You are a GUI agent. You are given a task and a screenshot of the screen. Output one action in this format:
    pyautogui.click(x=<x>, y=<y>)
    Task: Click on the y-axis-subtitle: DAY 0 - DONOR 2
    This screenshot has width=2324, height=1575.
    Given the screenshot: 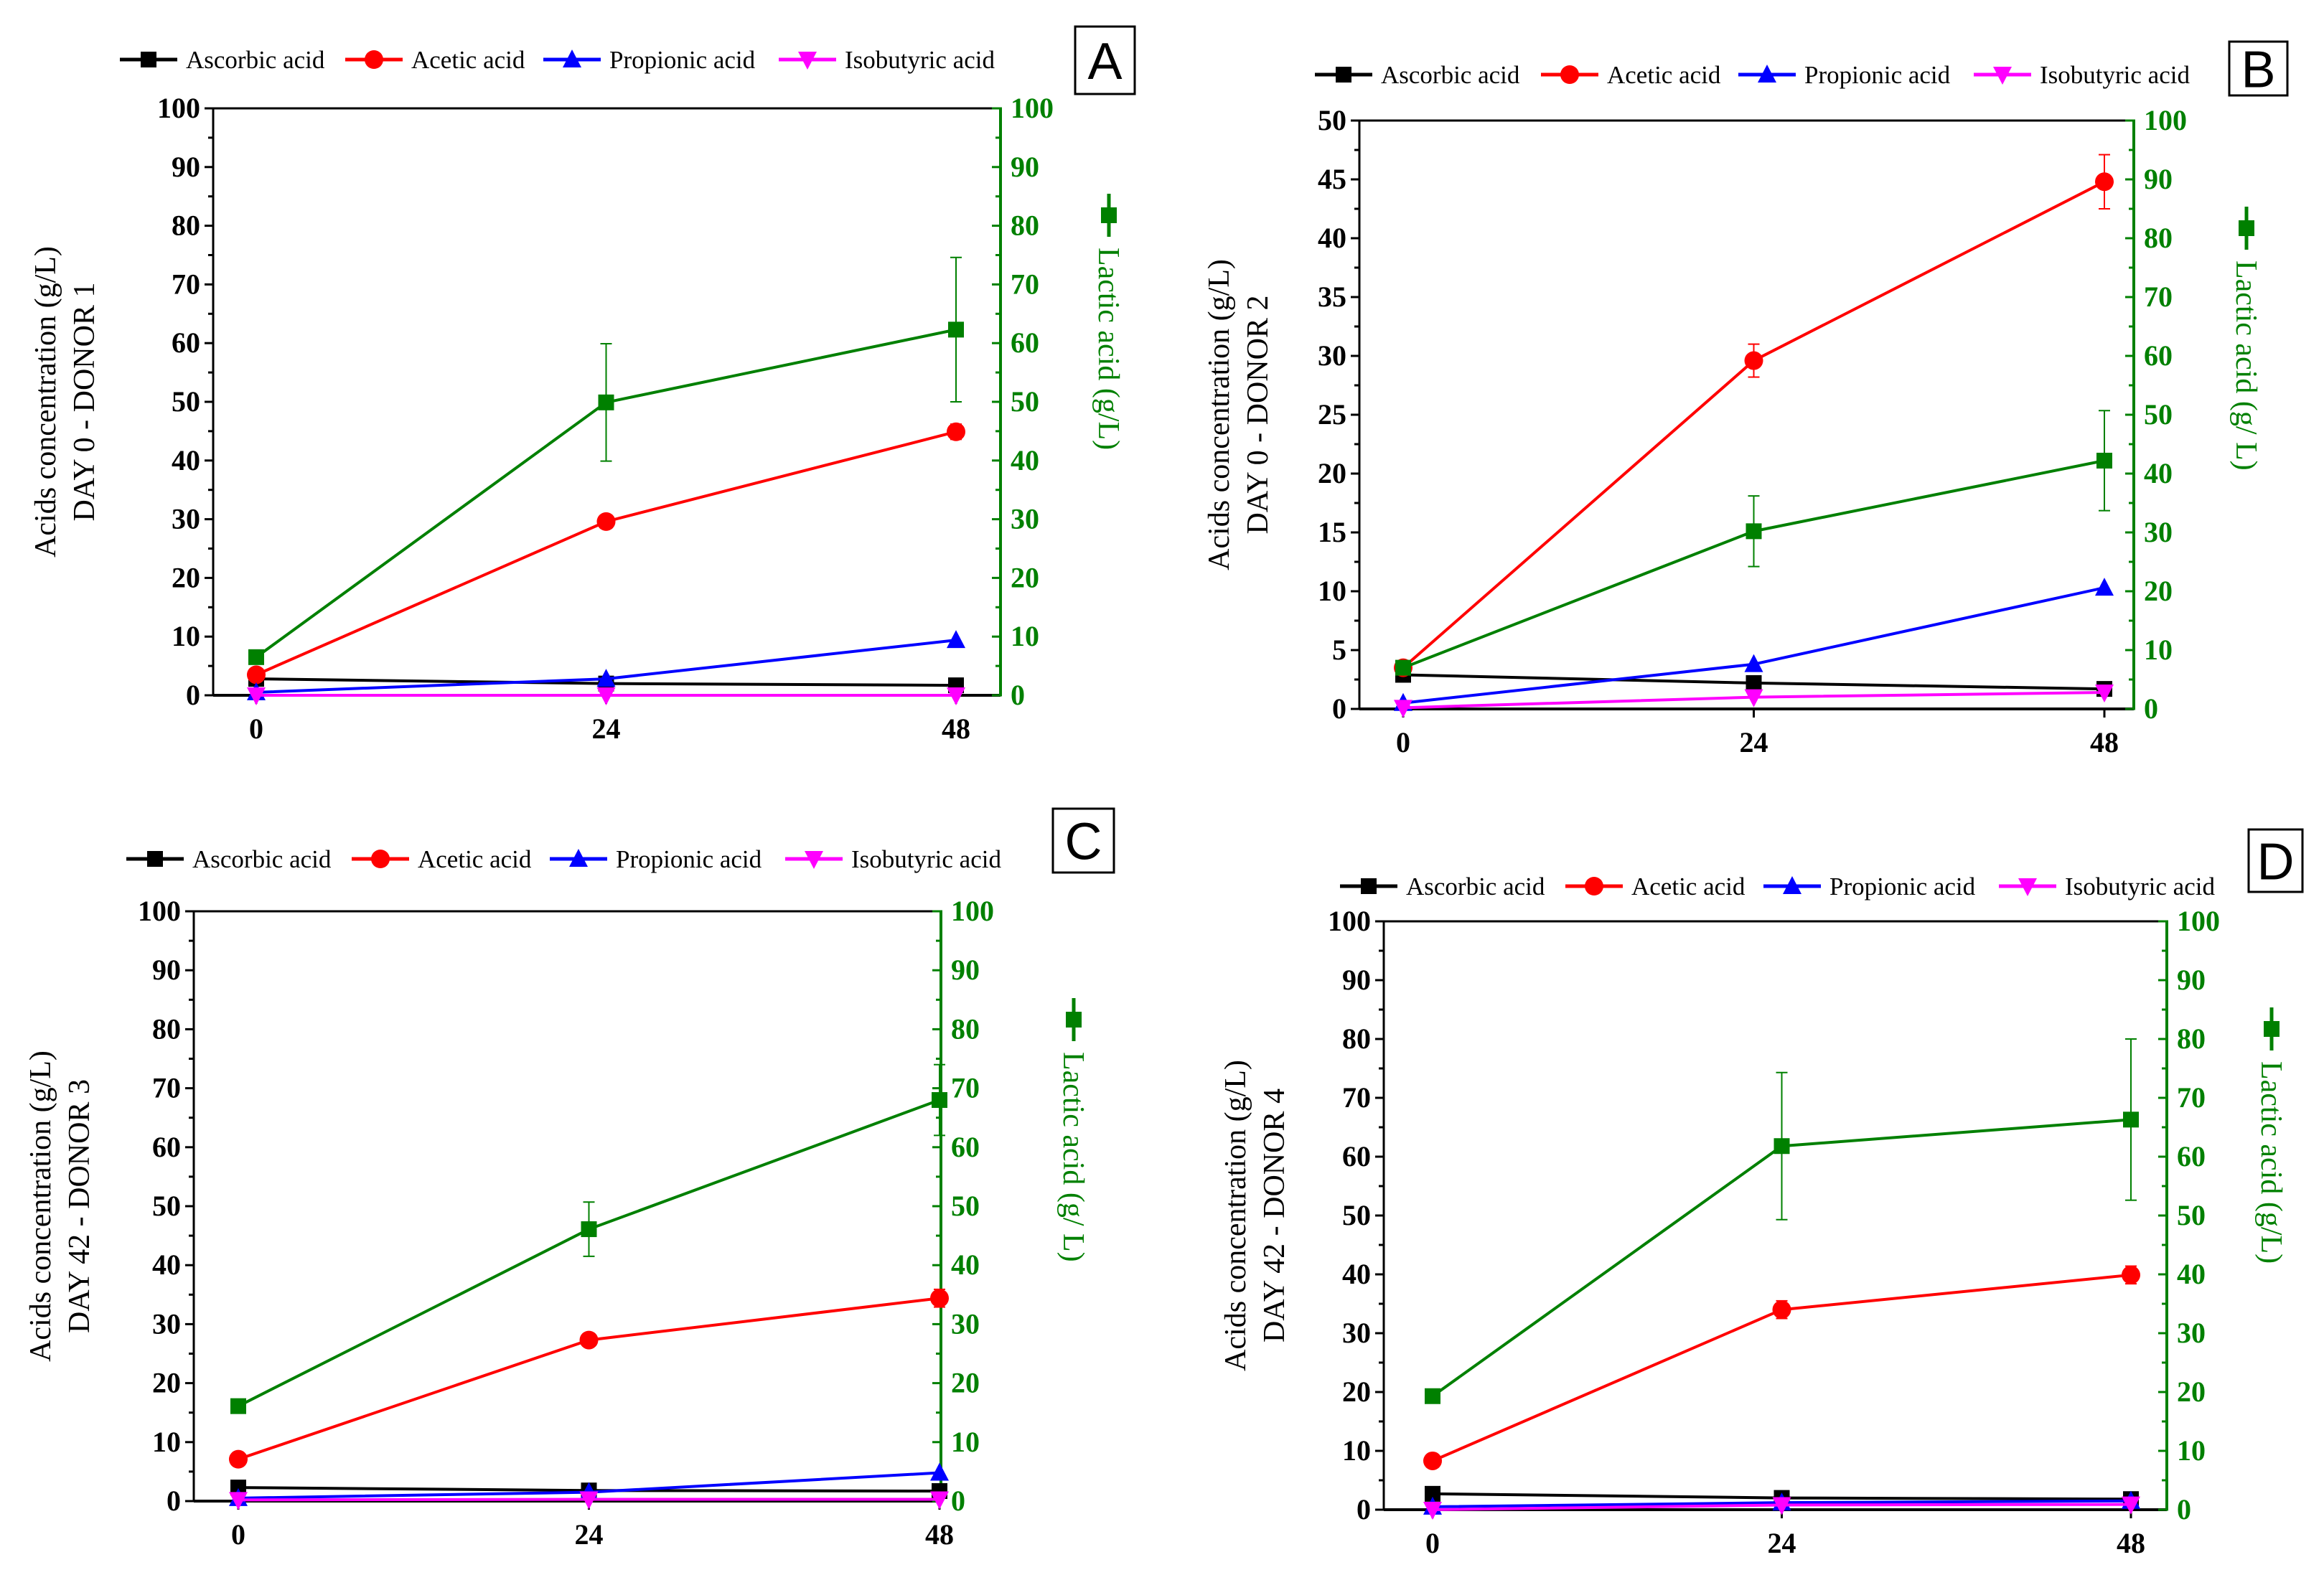 What is the action you would take?
    pyautogui.click(x=1258, y=415)
    